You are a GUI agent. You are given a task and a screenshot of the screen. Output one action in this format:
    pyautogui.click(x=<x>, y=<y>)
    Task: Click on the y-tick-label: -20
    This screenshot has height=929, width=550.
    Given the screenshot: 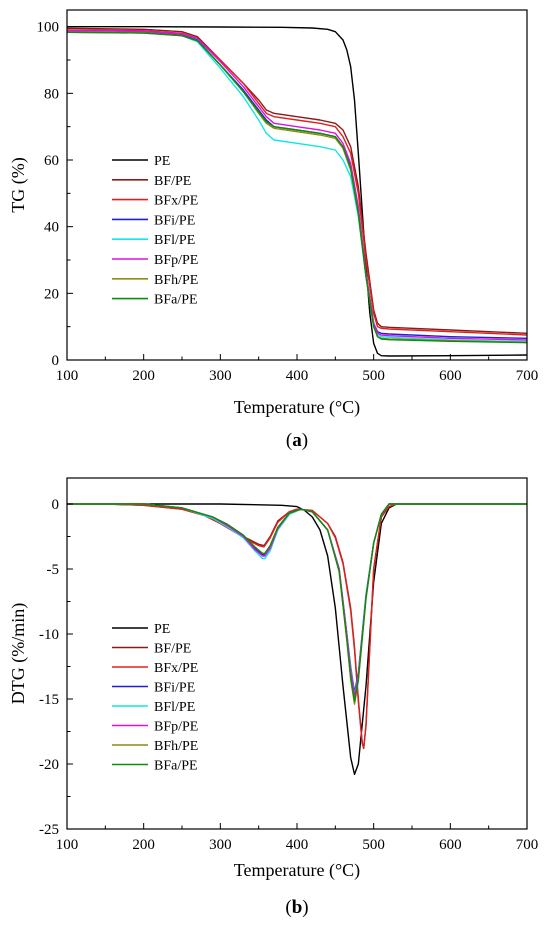 What is the action you would take?
    pyautogui.click(x=49, y=765)
    